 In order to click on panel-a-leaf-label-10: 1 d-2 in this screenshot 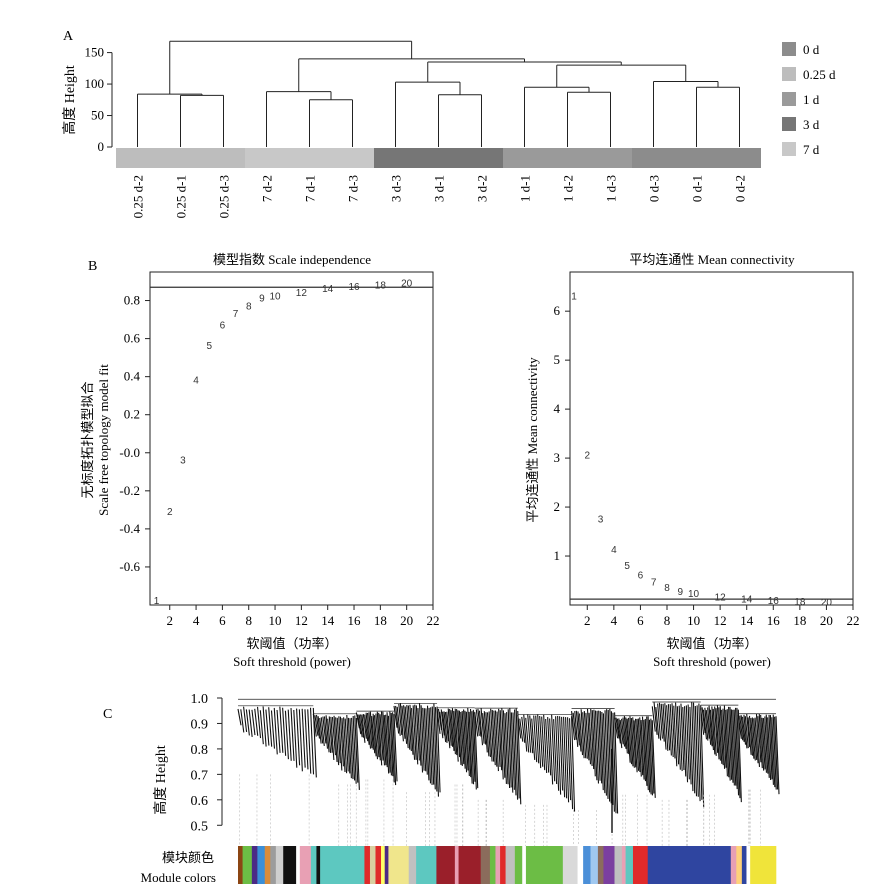, I will do `click(568, 188)`.